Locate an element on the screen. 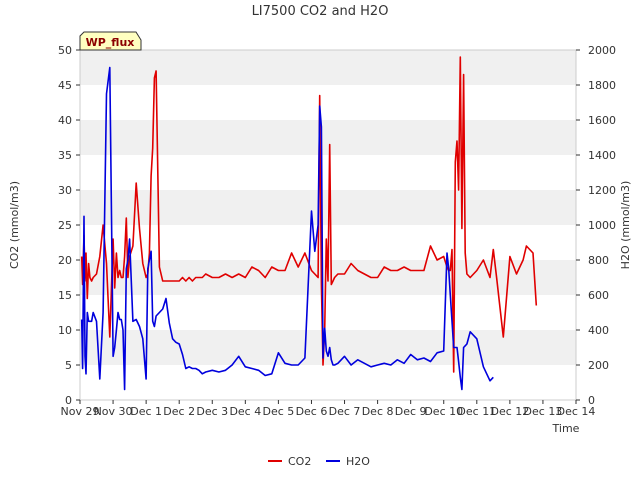 This screenshot has height=480, width=640. chart-title: LI7500 CO2 and H2O is located at coordinates (320, 11).